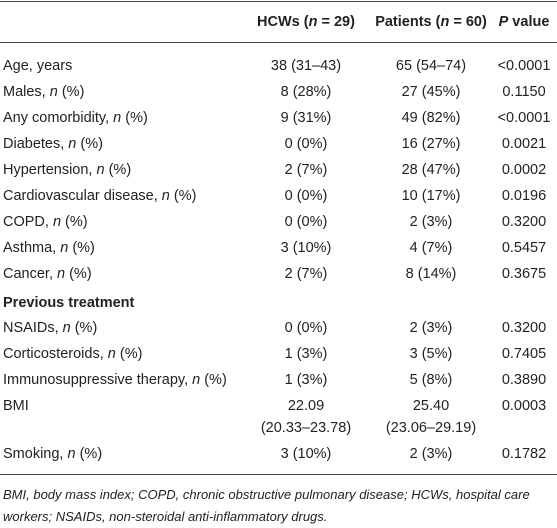 Image resolution: width=557 pixels, height=528 pixels. What do you see at coordinates (306, 22) in the screenshot?
I see `column-header: HCWs (n = 29)` at bounding box center [306, 22].